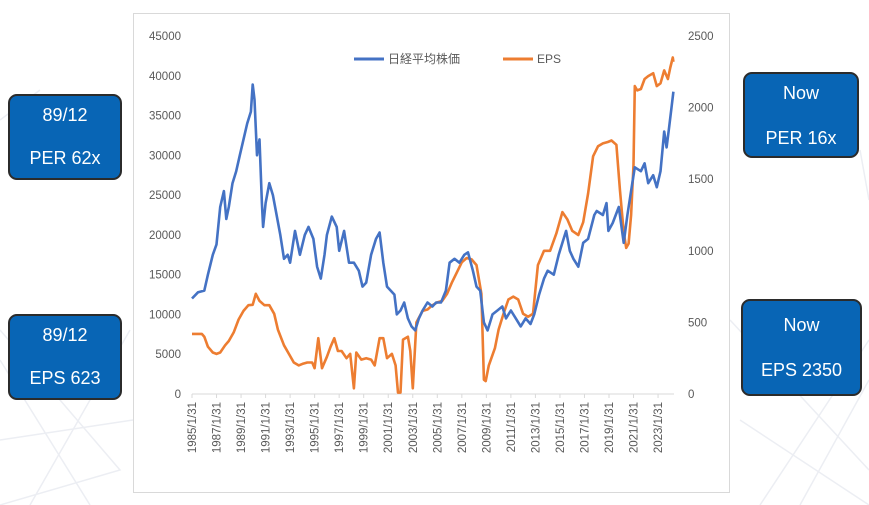 This screenshot has height=505, width=869. What do you see at coordinates (65, 378) in the screenshot?
I see `callout-peak-eps-value: EPS 623` at bounding box center [65, 378].